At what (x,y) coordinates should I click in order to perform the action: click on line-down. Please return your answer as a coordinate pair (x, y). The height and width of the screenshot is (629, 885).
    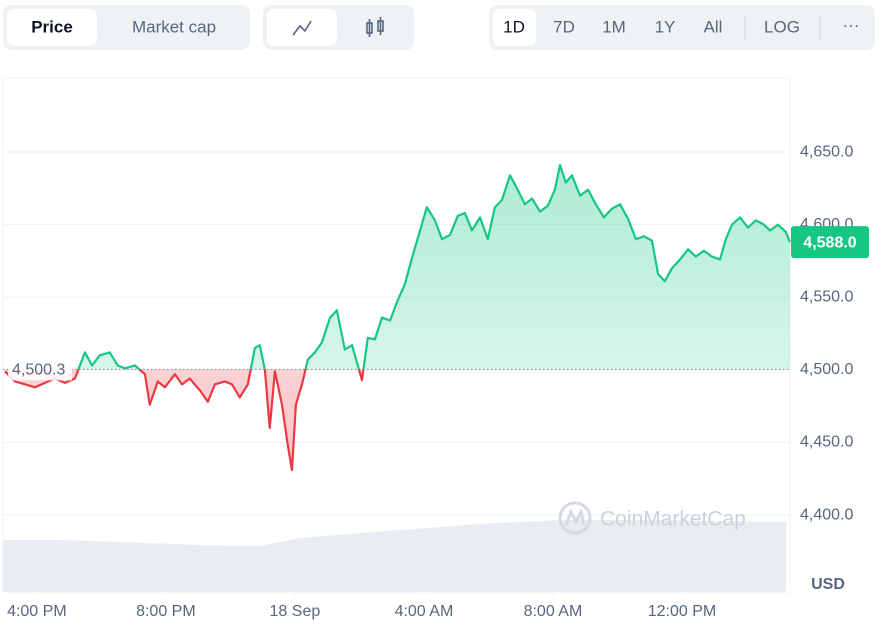
    Looking at the image, I should click on (184, 420).